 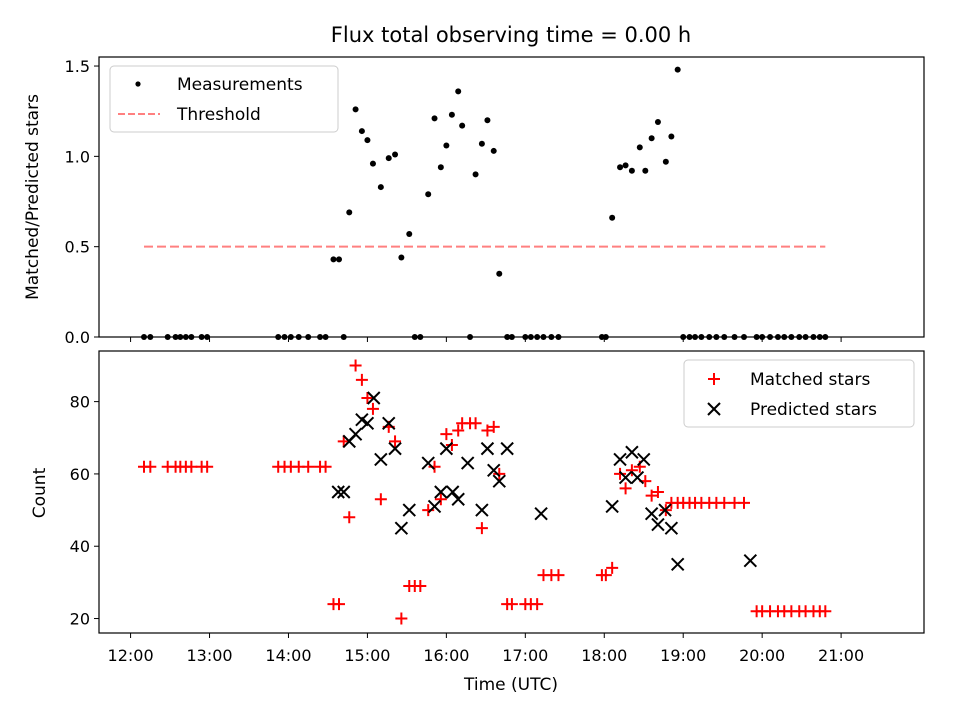 What do you see at coordinates (762, 655) in the screenshot?
I see `x-tick-label: 20:00` at bounding box center [762, 655].